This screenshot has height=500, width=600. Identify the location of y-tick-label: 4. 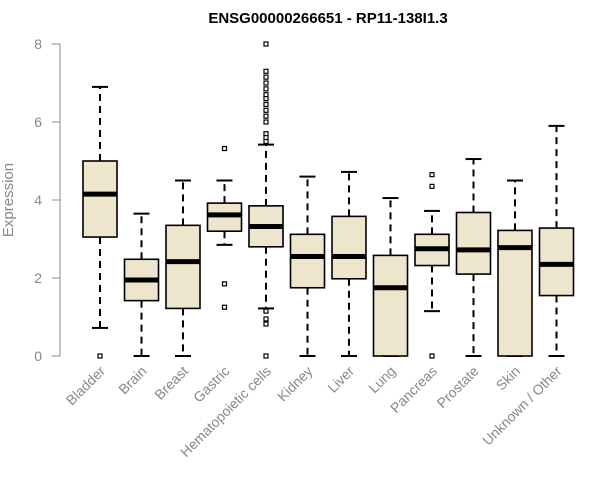
(38, 200).